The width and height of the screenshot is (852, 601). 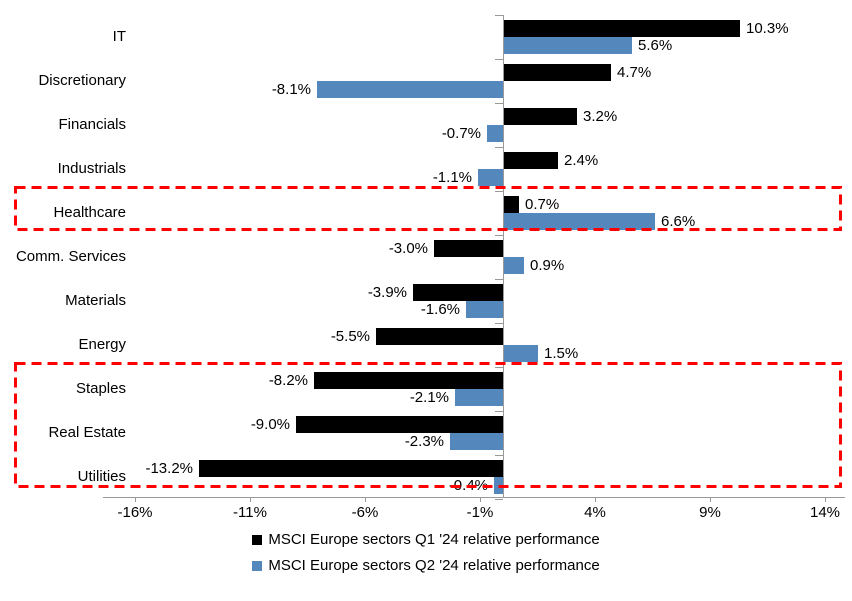 What do you see at coordinates (600, 116) in the screenshot?
I see `value-label: 3.2%` at bounding box center [600, 116].